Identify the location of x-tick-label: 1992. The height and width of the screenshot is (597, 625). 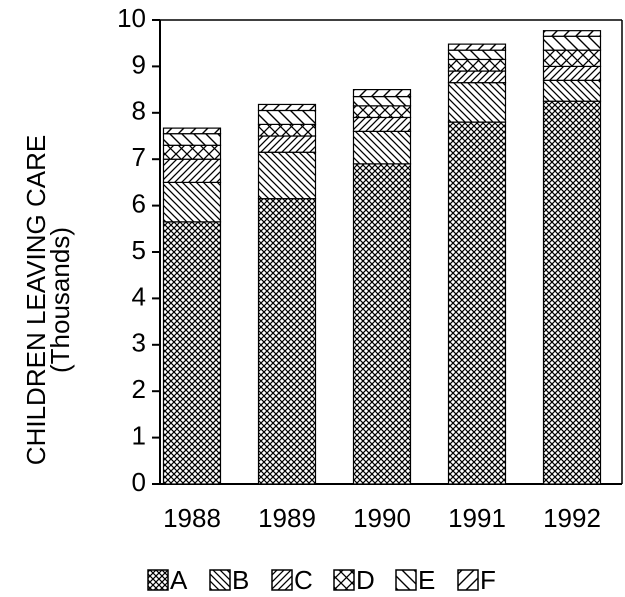
(572, 518).